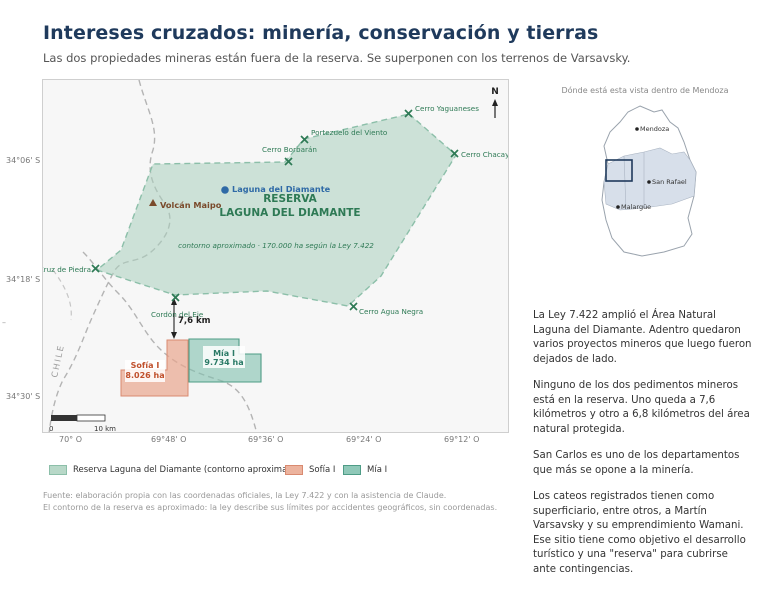 The height and width of the screenshot is (589, 760). I want to click on lon-label: 69°24' O, so click(364, 439).